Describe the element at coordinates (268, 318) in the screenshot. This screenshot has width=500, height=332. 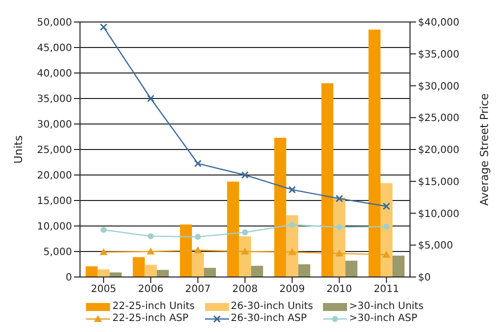
I see `legend-label: 26-30-inch ASP` at that location.